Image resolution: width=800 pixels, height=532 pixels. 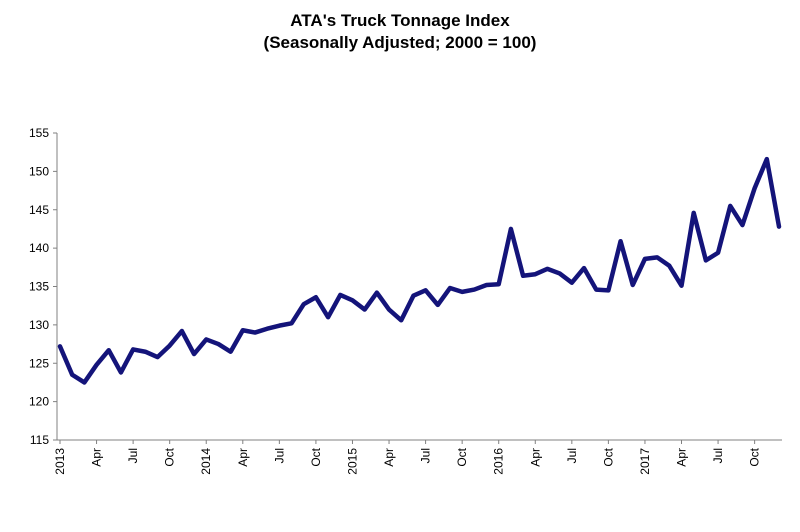 I want to click on y-tick-label: 140, so click(x=39, y=248).